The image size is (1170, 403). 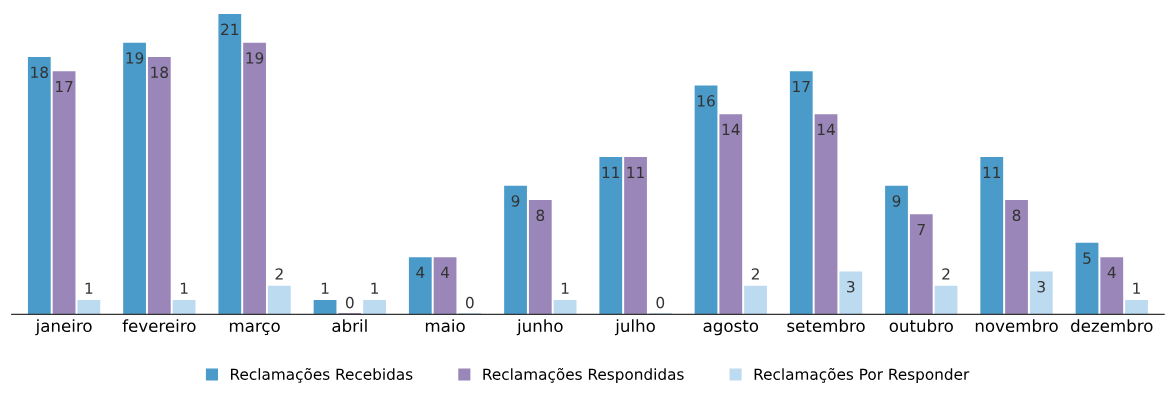 What do you see at coordinates (349, 326) in the screenshot?
I see `x-tick-label: abril` at bounding box center [349, 326].